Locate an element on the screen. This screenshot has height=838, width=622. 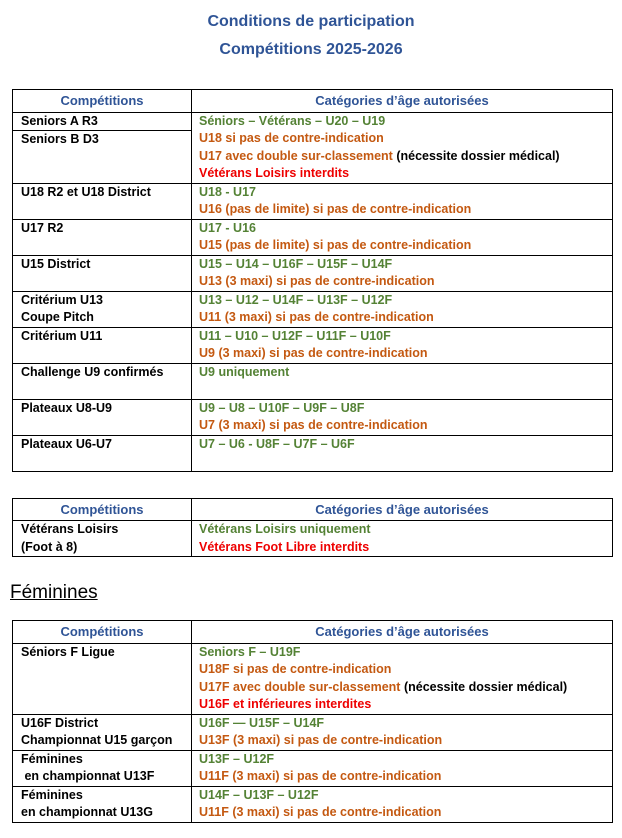
category-text-segment: U18F si pas de contre-indication is located at coordinates (295, 669).